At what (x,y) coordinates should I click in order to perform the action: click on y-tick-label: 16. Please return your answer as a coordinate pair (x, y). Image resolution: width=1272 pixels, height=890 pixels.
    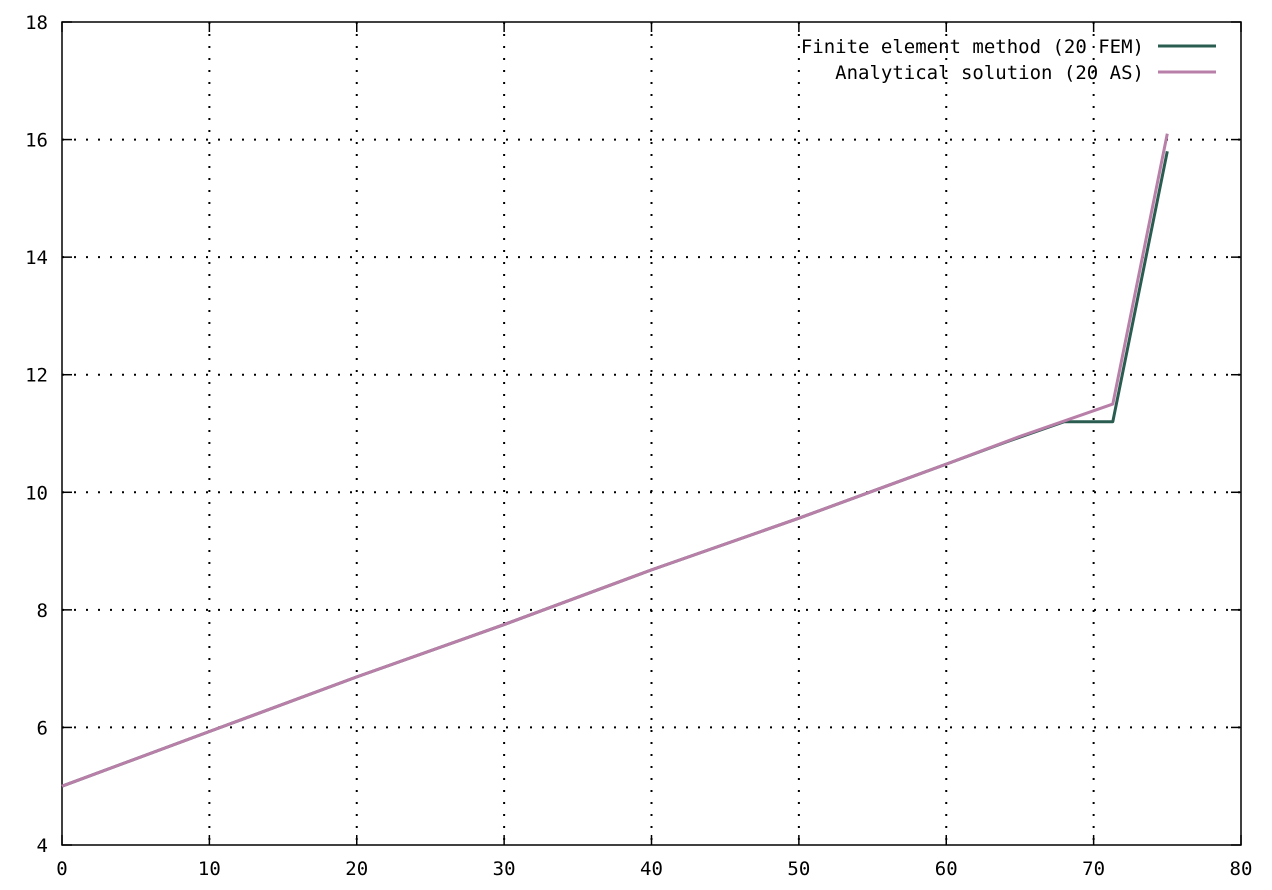
    Looking at the image, I should click on (36, 141).